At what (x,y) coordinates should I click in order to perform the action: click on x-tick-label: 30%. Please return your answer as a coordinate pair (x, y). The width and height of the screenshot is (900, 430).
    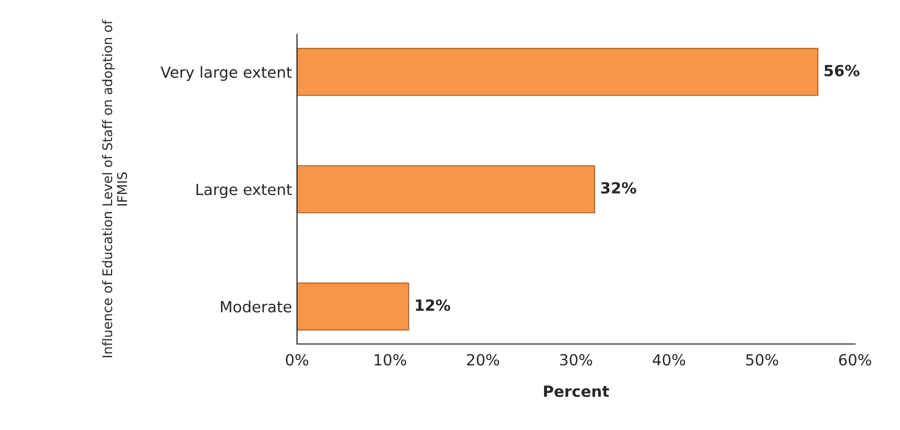
    Looking at the image, I should click on (576, 360).